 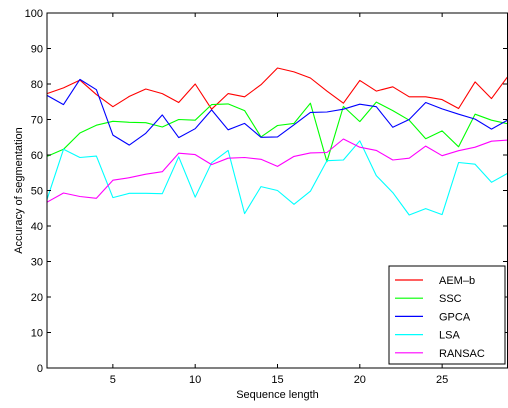 What do you see at coordinates (462, 354) in the screenshot?
I see `legend-label-5: RANSAC` at bounding box center [462, 354].